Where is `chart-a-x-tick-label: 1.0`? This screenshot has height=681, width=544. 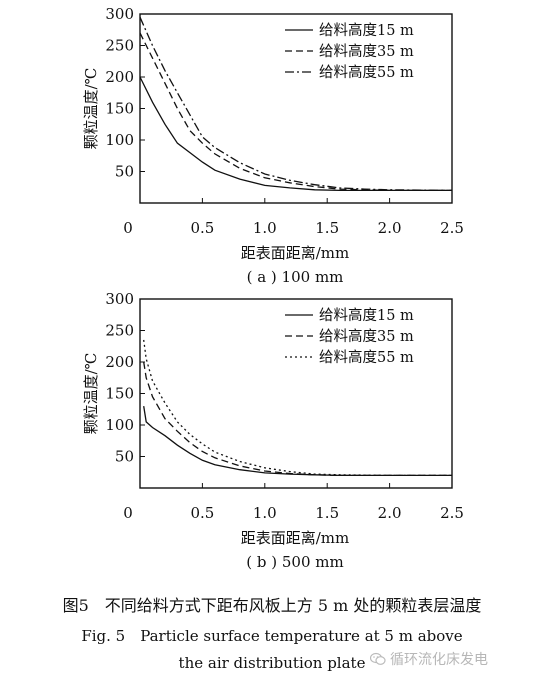
chart-a-x-tick-label: 1.0 is located at coordinates (265, 228).